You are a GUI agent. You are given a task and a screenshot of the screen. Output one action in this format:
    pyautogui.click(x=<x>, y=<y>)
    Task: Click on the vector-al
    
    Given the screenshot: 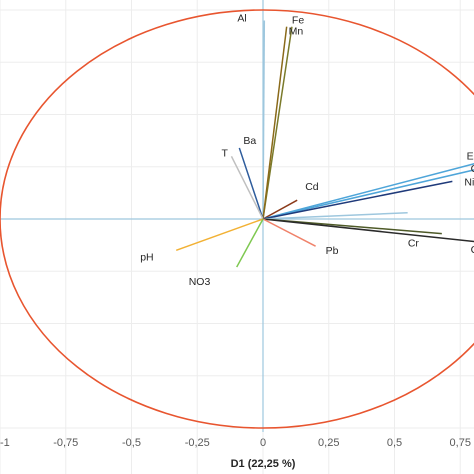 What is the action you would take?
    pyautogui.click(x=264, y=120)
    